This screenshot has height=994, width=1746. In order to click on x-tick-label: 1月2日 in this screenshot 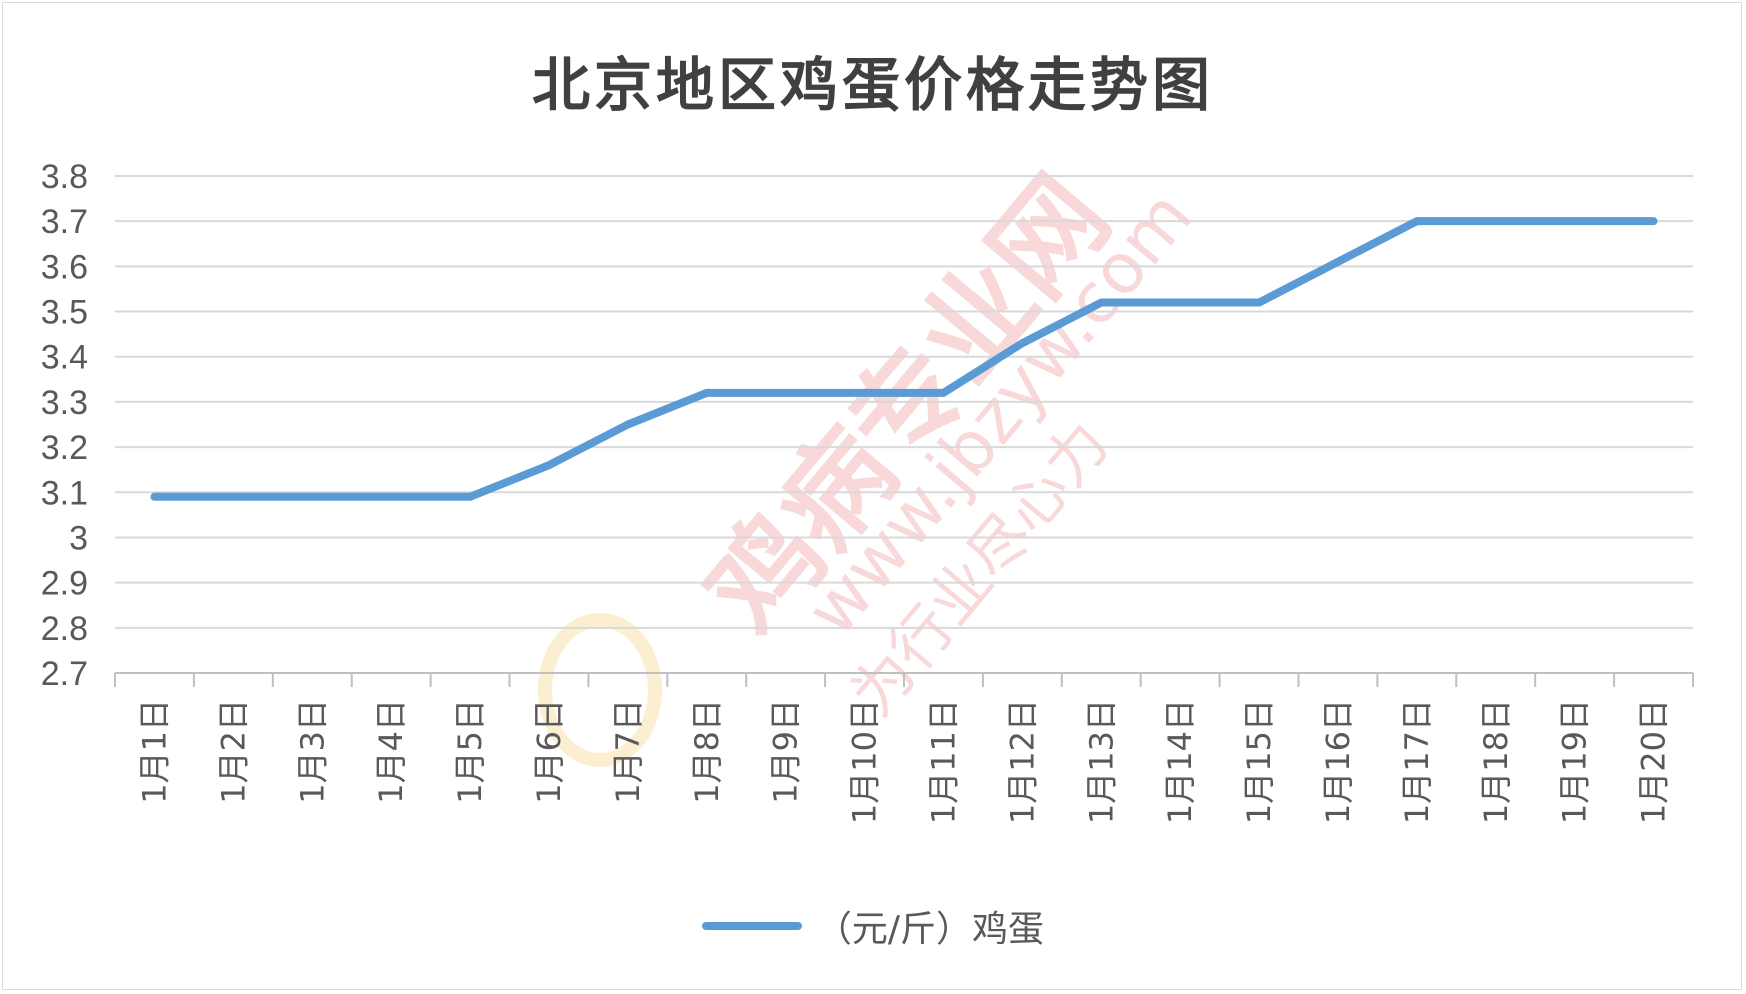, I will do `click(233, 751)`.